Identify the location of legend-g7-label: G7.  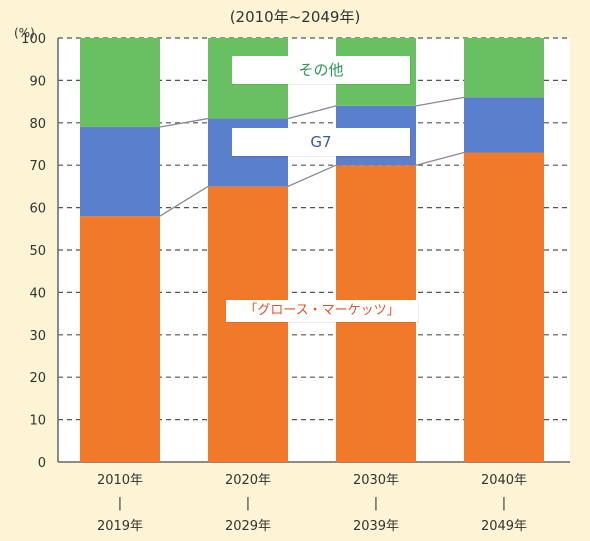
(321, 142).